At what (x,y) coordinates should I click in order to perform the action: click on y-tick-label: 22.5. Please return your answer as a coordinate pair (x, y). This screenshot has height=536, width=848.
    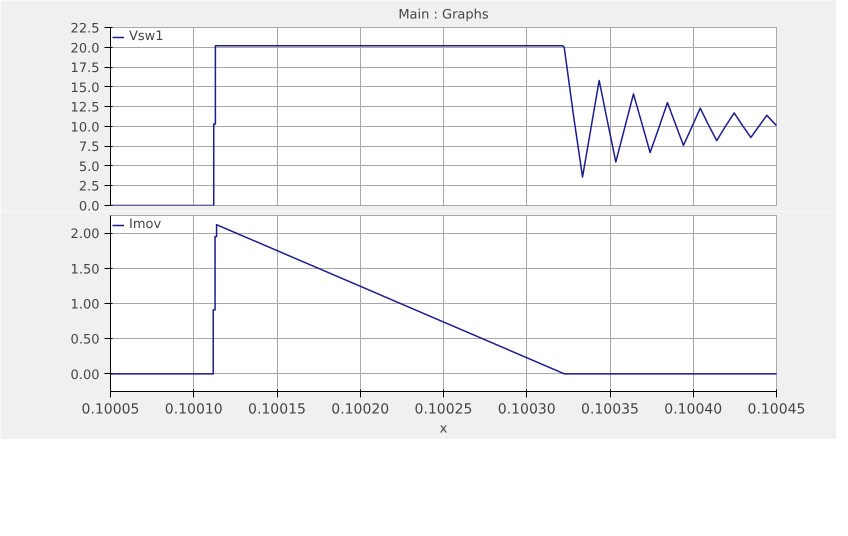
    Looking at the image, I should click on (85, 29).